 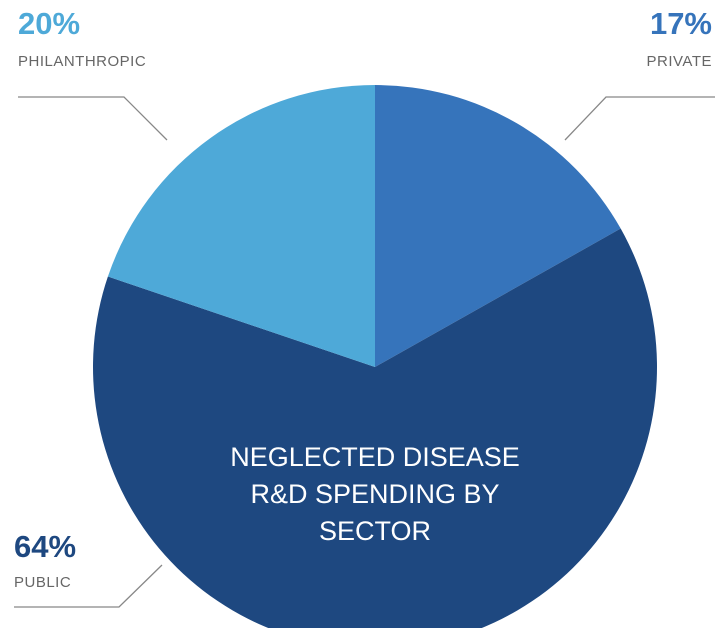 I want to click on private-category-label: PRIVATE, so click(x=679, y=61).